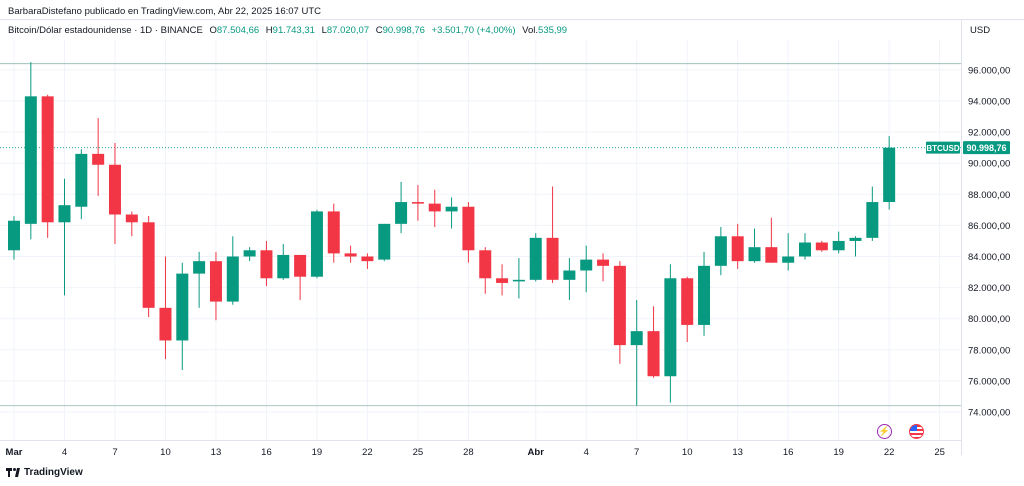 This screenshot has height=486, width=1024. I want to click on last-price-marker: BTCUSD 90.998,76, so click(968, 148).